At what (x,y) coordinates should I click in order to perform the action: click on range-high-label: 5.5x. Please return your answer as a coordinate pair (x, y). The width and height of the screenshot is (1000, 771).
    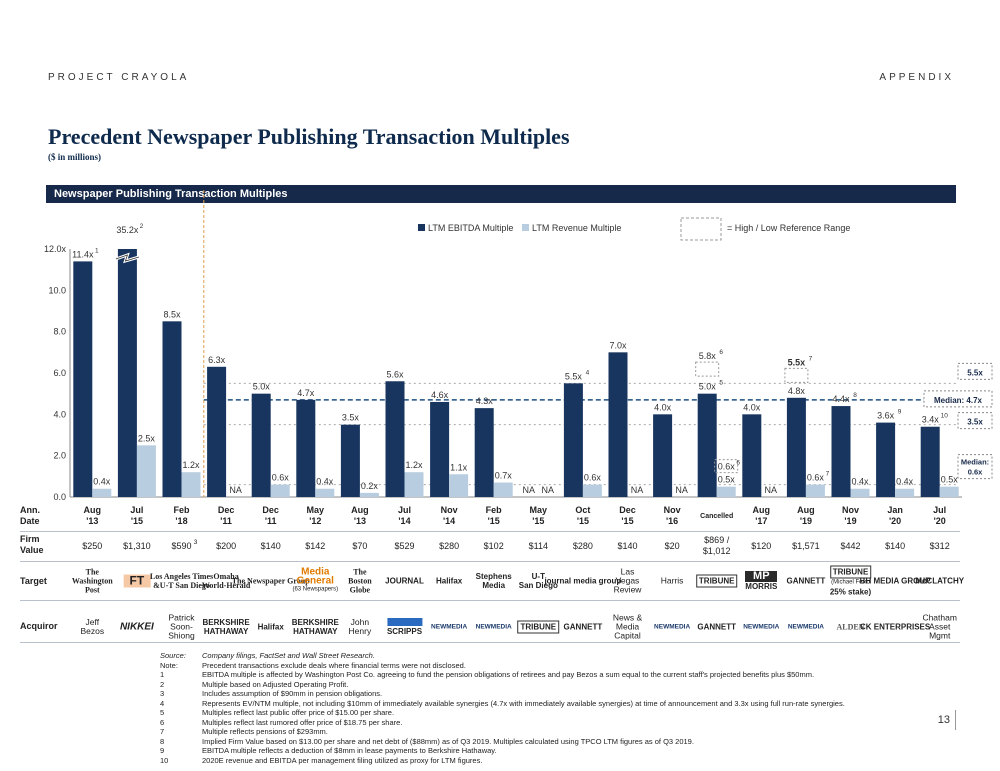
    Looking at the image, I should click on (797, 362).